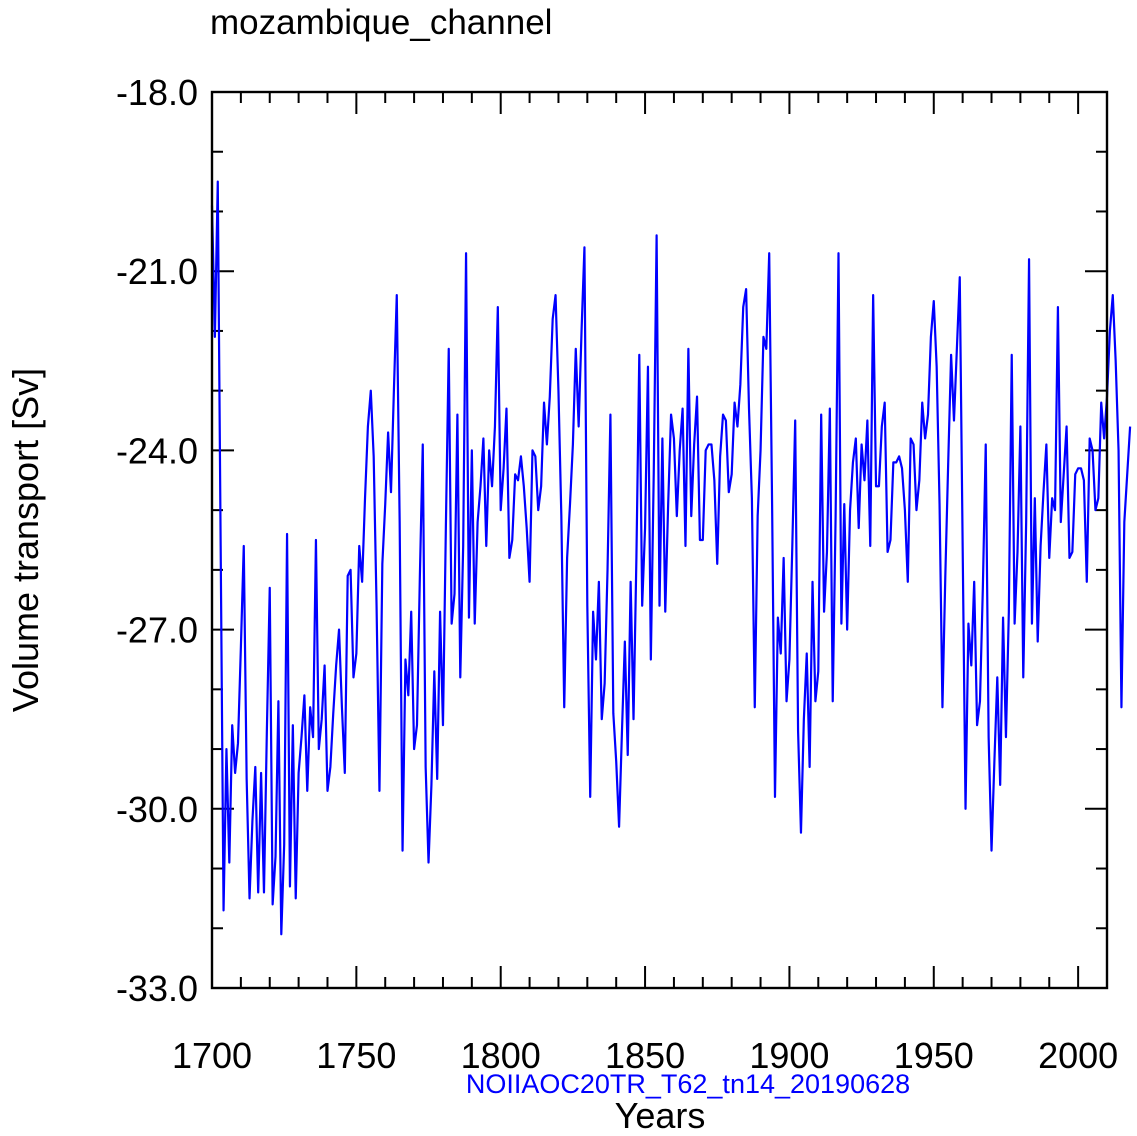 This screenshot has width=1137, height=1136. Describe the element at coordinates (645, 1055) in the screenshot. I see `x-tick-label: 1850` at that location.